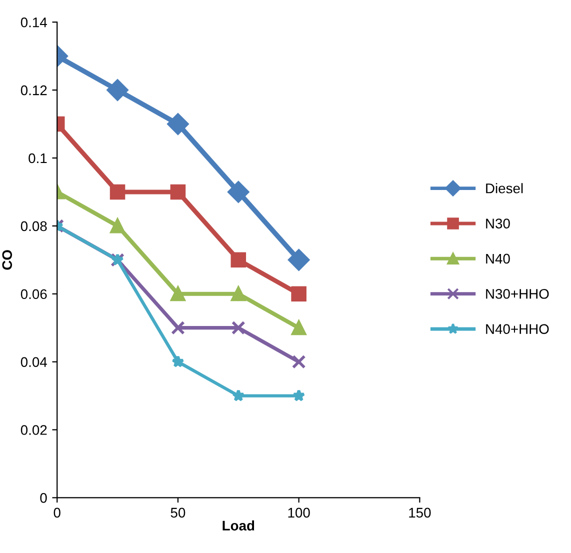 The width and height of the screenshot is (571, 553). Describe the element at coordinates (37, 158) in the screenshot. I see `y-tick-label: 0.1` at that location.